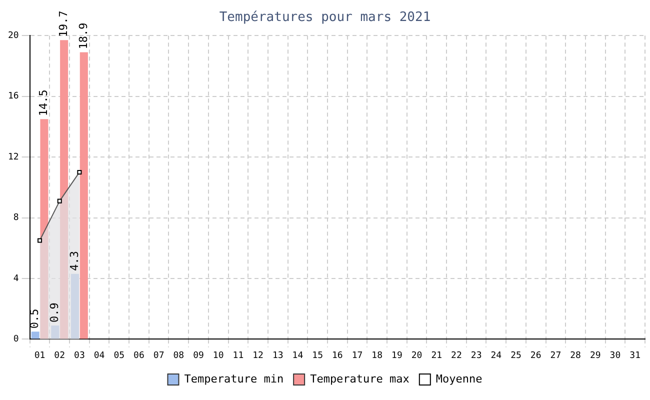 This screenshot has width=650, height=400. Describe the element at coordinates (74, 261) in the screenshot. I see `data-label: 4.3` at that location.